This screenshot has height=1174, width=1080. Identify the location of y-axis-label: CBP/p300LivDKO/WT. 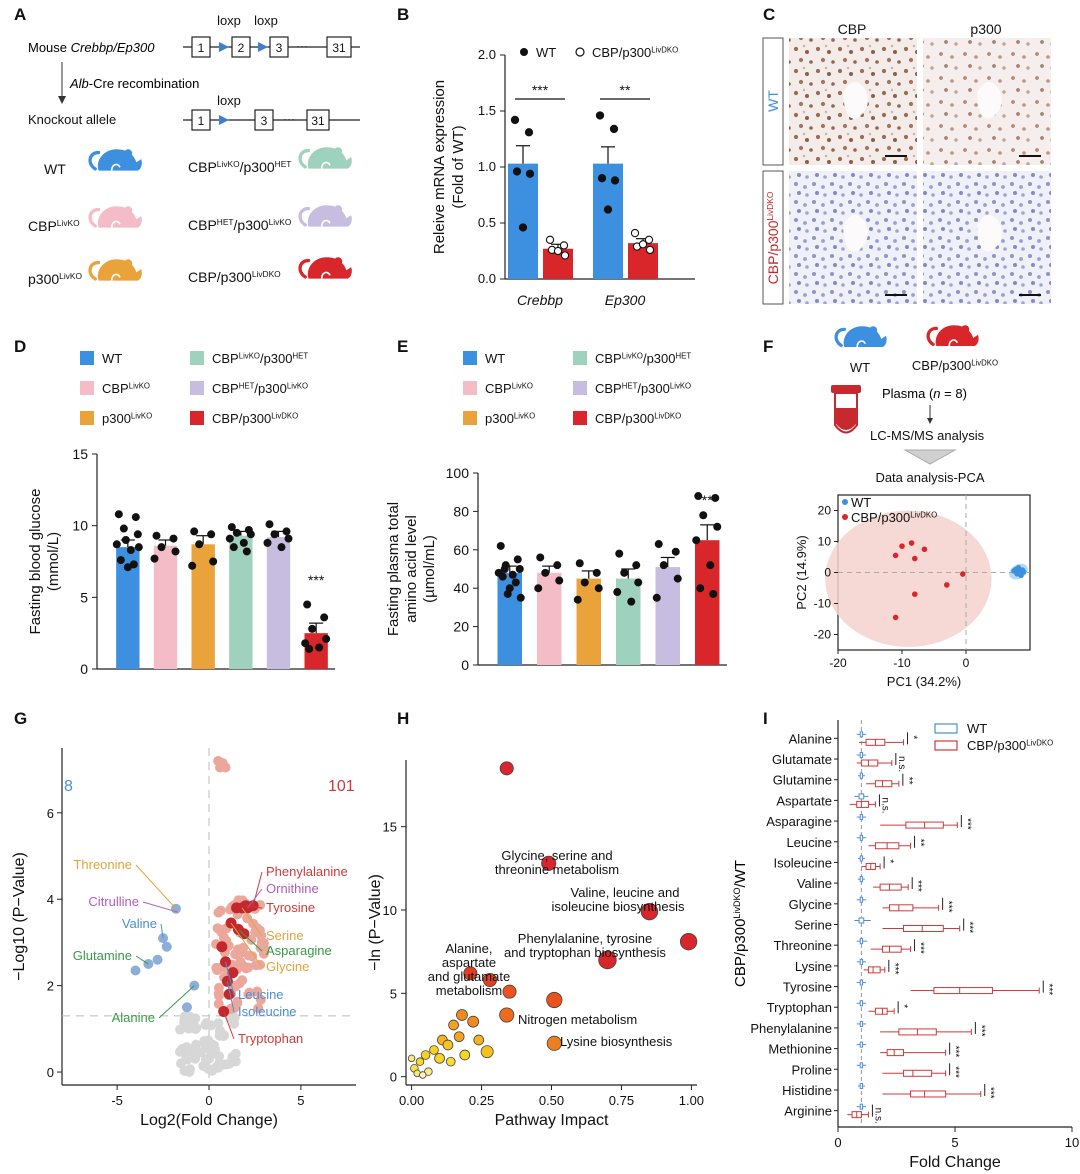
(740, 923).